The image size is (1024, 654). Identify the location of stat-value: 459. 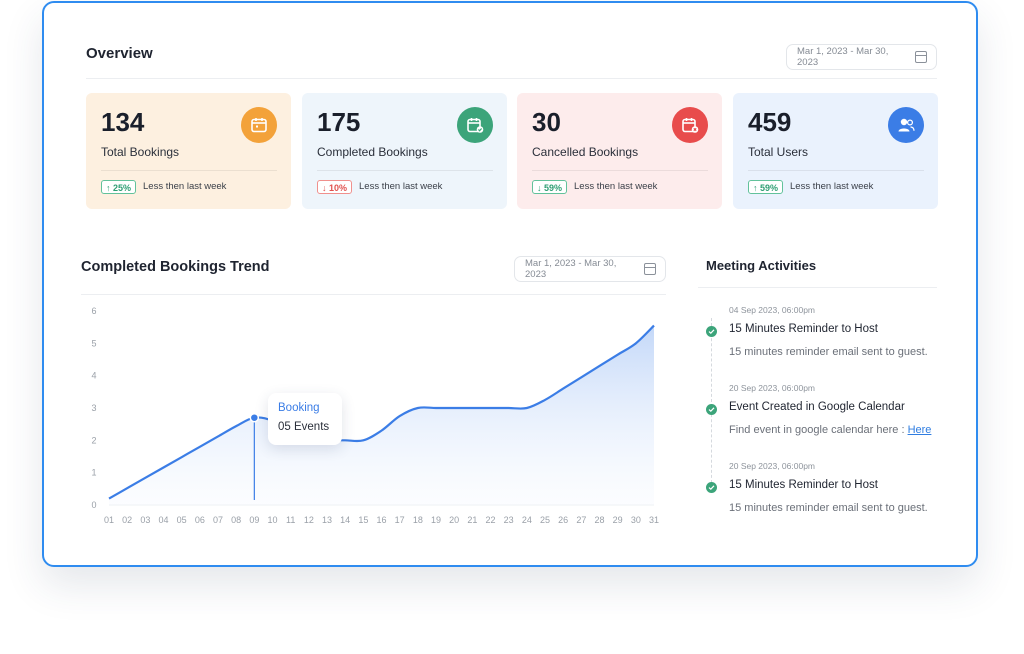
(770, 122).